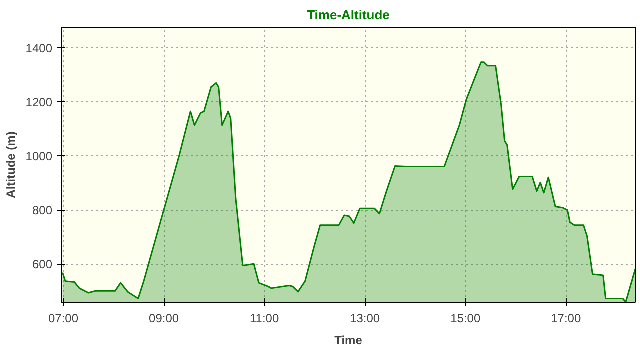 The height and width of the screenshot is (350, 640). I want to click on x-tick-label: 13:00, so click(365, 319).